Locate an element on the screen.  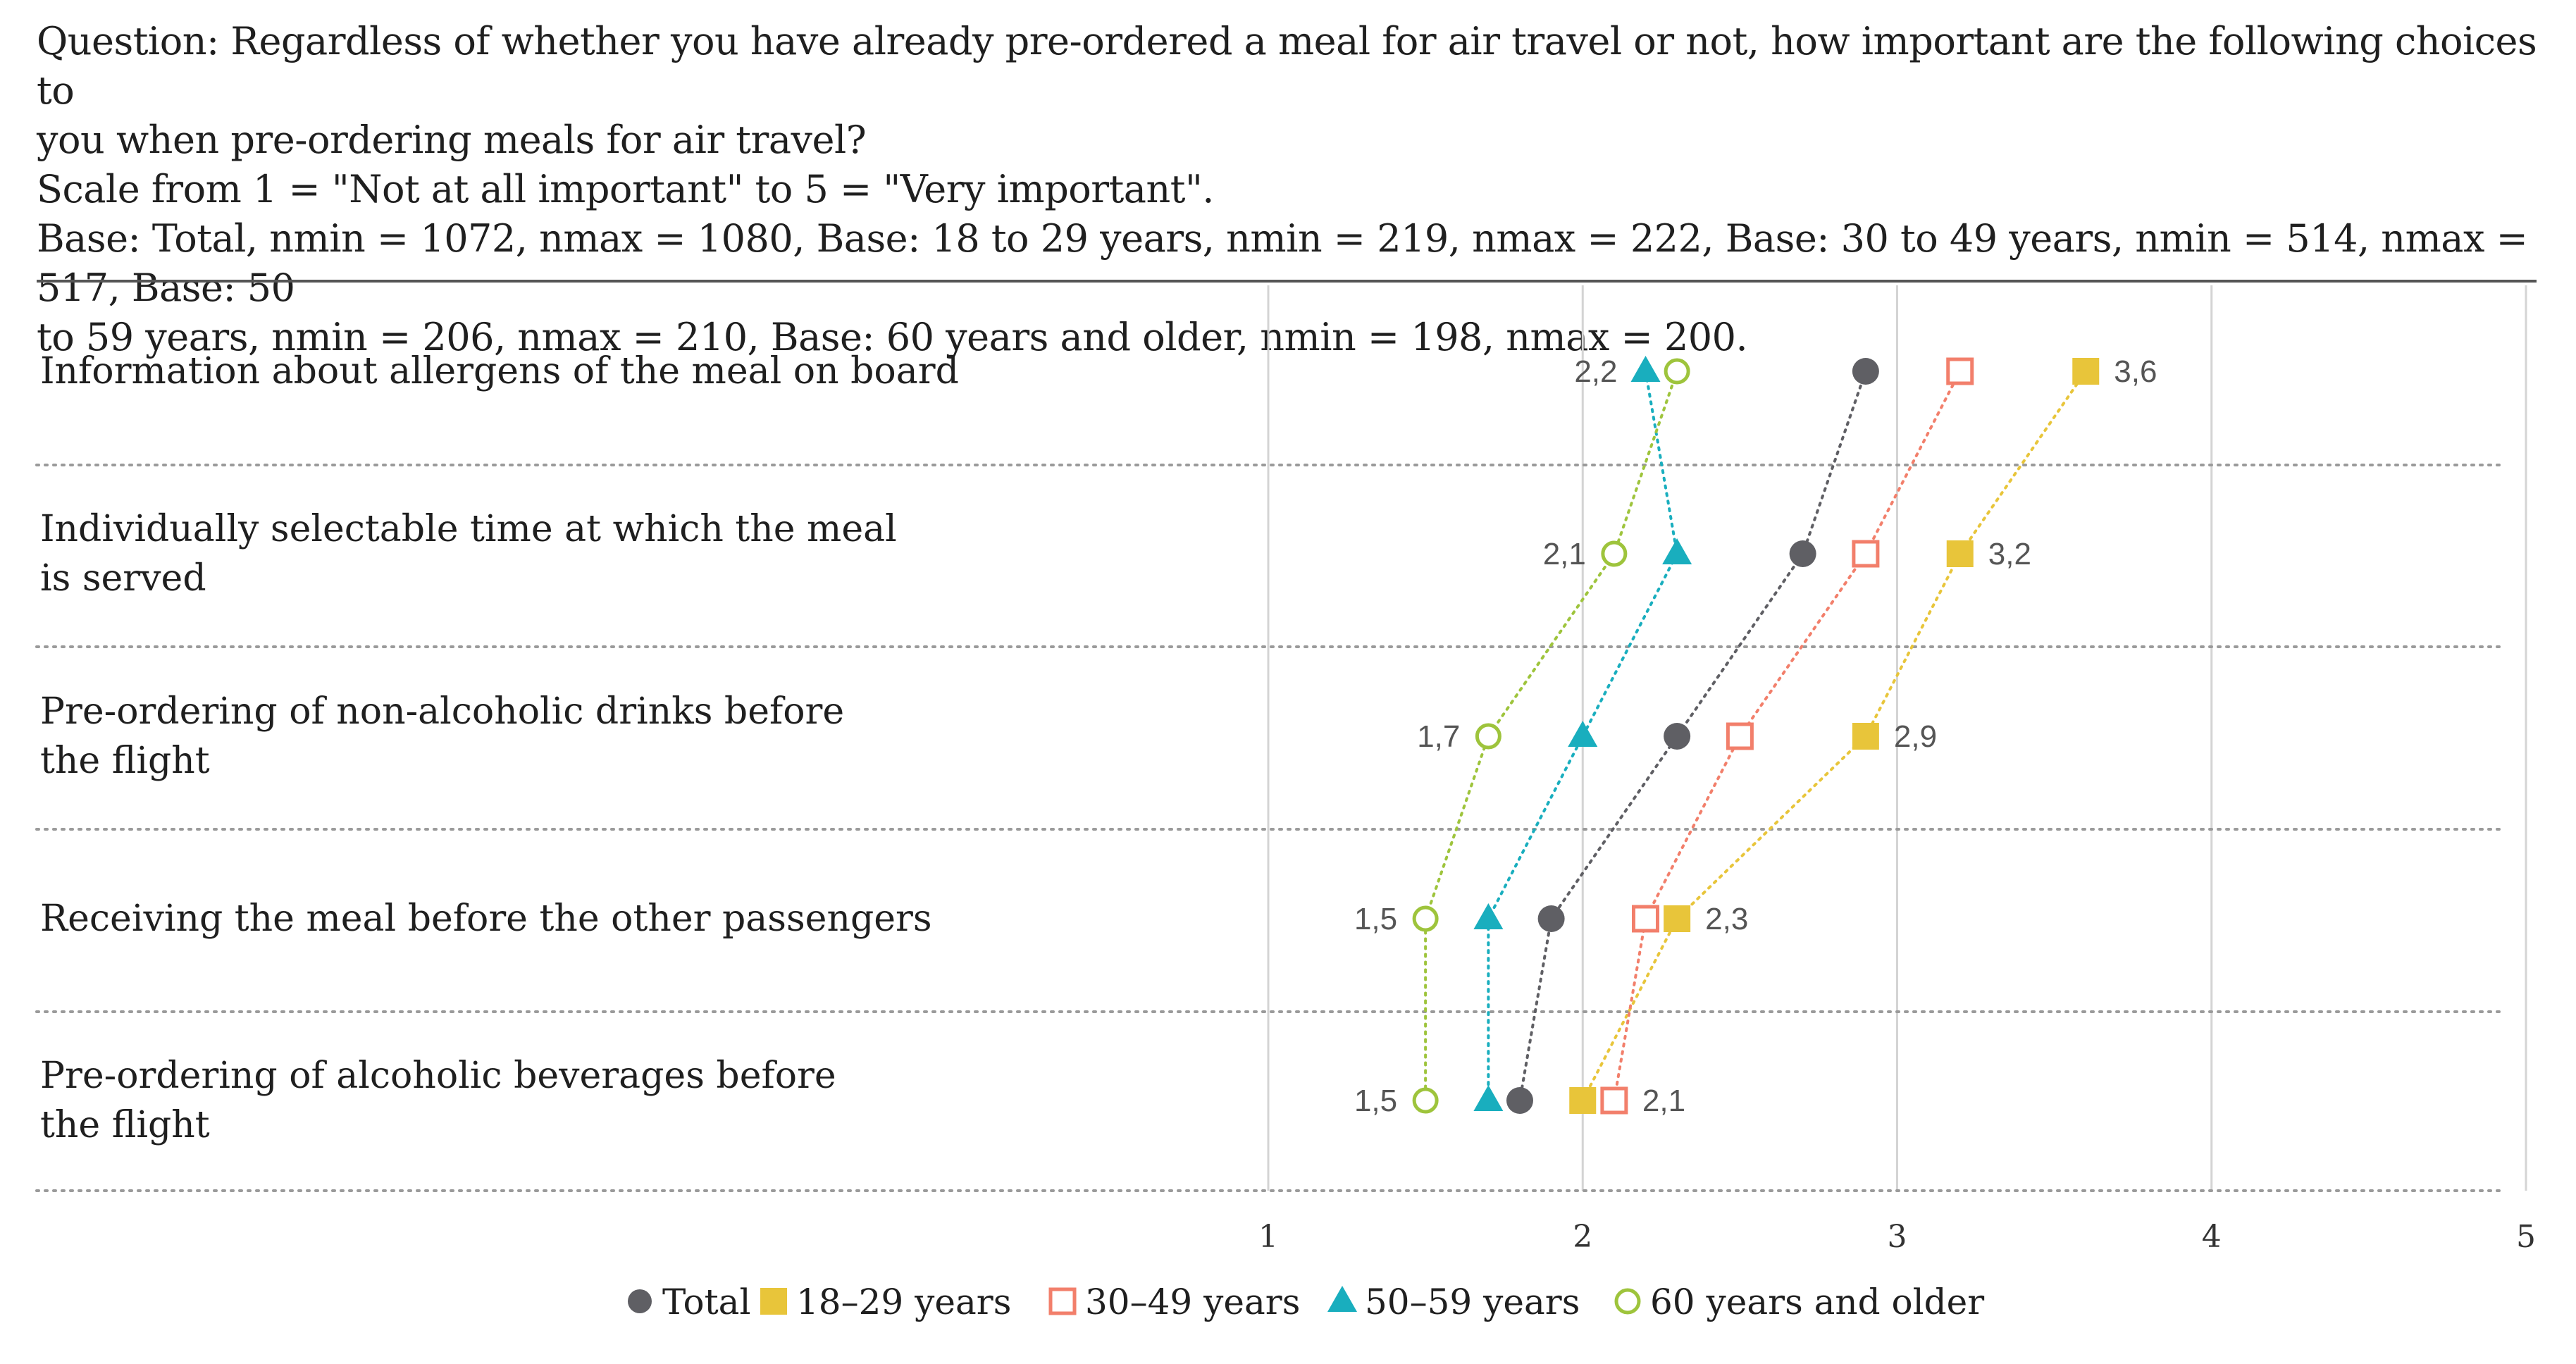
data-label-min-row4: 1,5 is located at coordinates (1375, 919).